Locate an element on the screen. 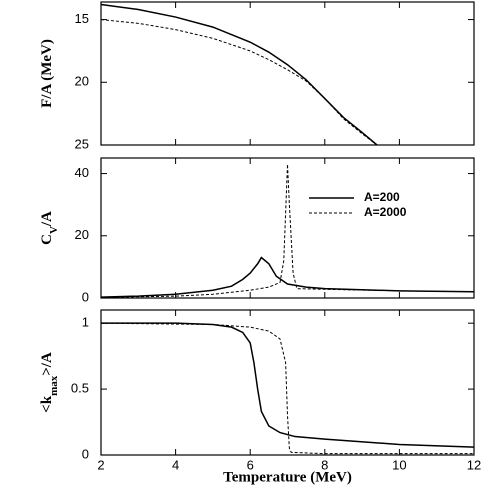 This screenshot has width=484, height=485. y-axis-label-part: max is located at coordinates (54, 385).